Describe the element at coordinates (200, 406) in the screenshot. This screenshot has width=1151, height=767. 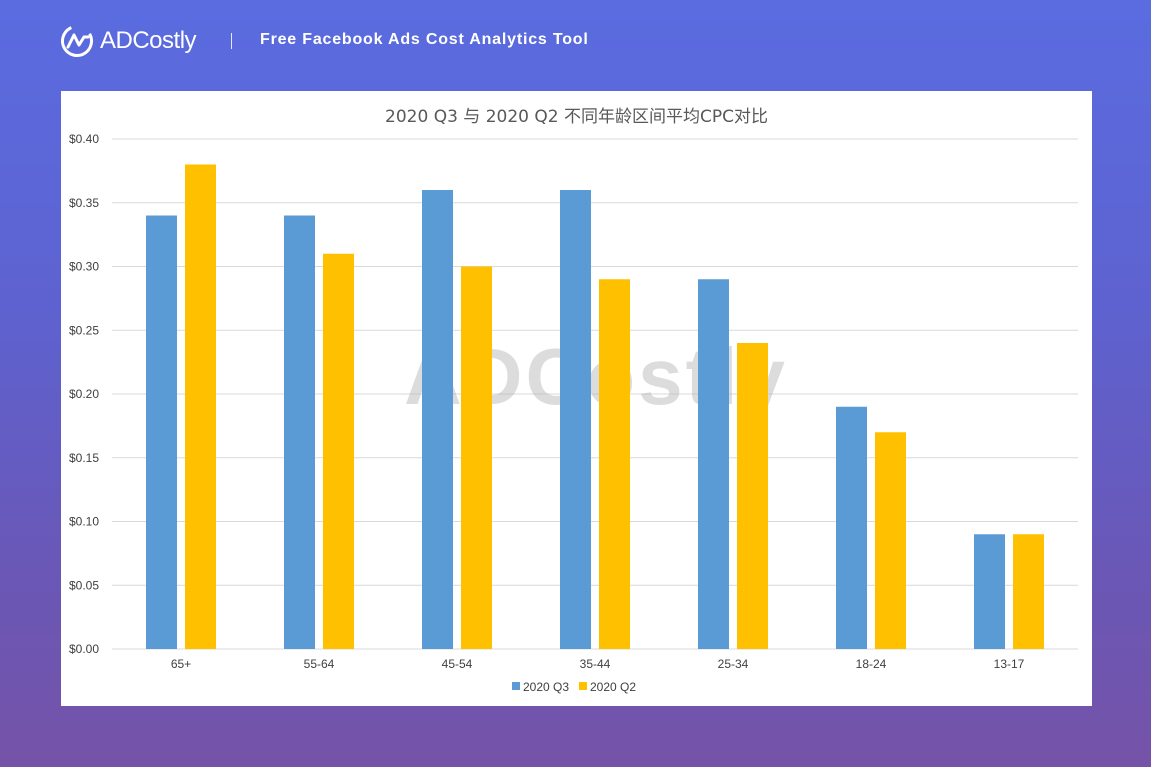
I see `bar-q2-65+` at that location.